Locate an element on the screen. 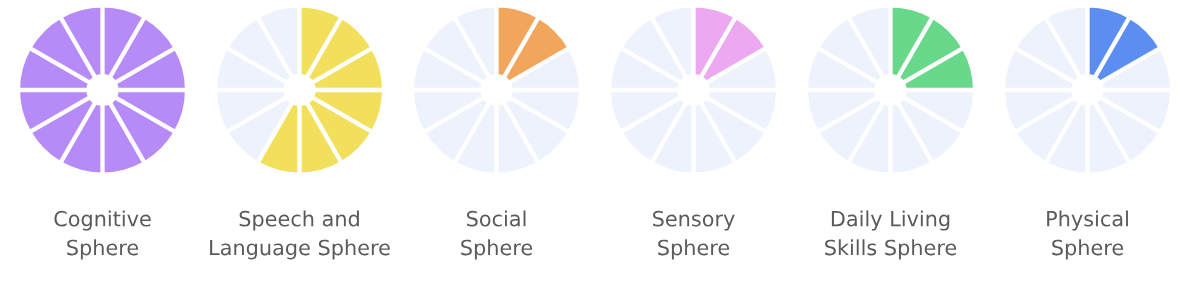 Image resolution: width=1190 pixels, height=282 pixels. text: Cognitive Sphere is located at coordinates (102, 235).